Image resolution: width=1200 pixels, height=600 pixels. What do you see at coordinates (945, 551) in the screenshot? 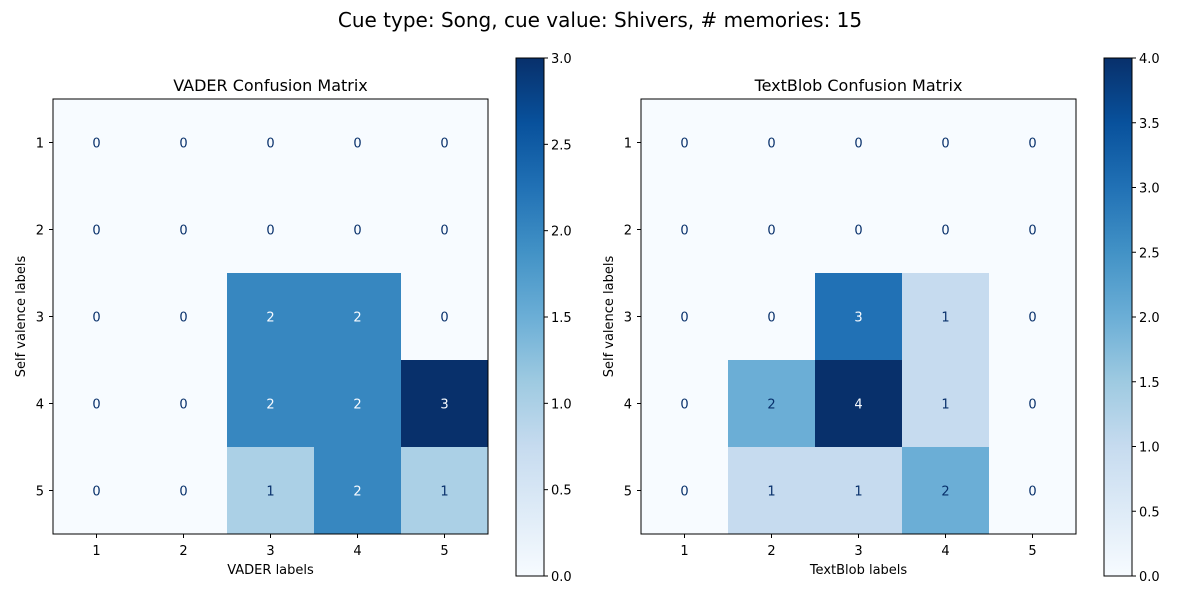
I see `x-tick-label: 4` at bounding box center [945, 551].